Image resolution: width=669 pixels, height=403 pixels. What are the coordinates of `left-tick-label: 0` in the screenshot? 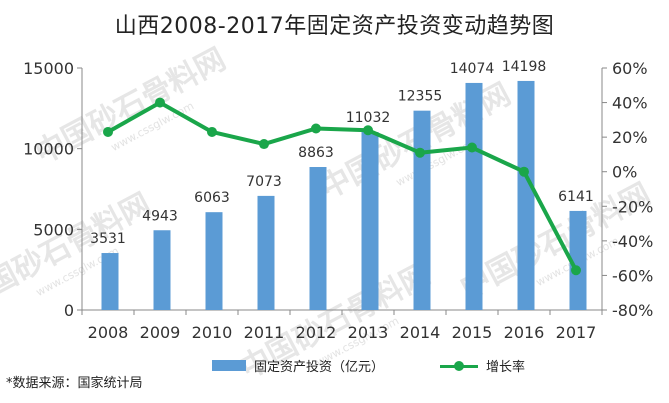 It's located at (69, 310).